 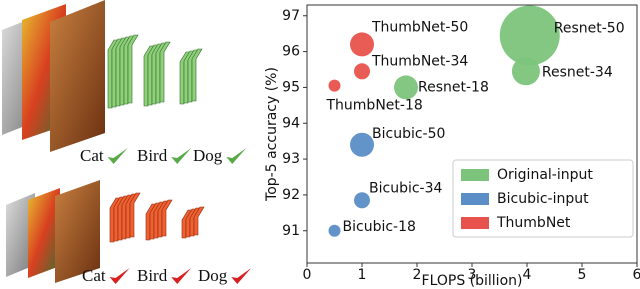 What do you see at coordinates (405, 188) in the screenshot?
I see `point-label: Bicubic-34` at bounding box center [405, 188].